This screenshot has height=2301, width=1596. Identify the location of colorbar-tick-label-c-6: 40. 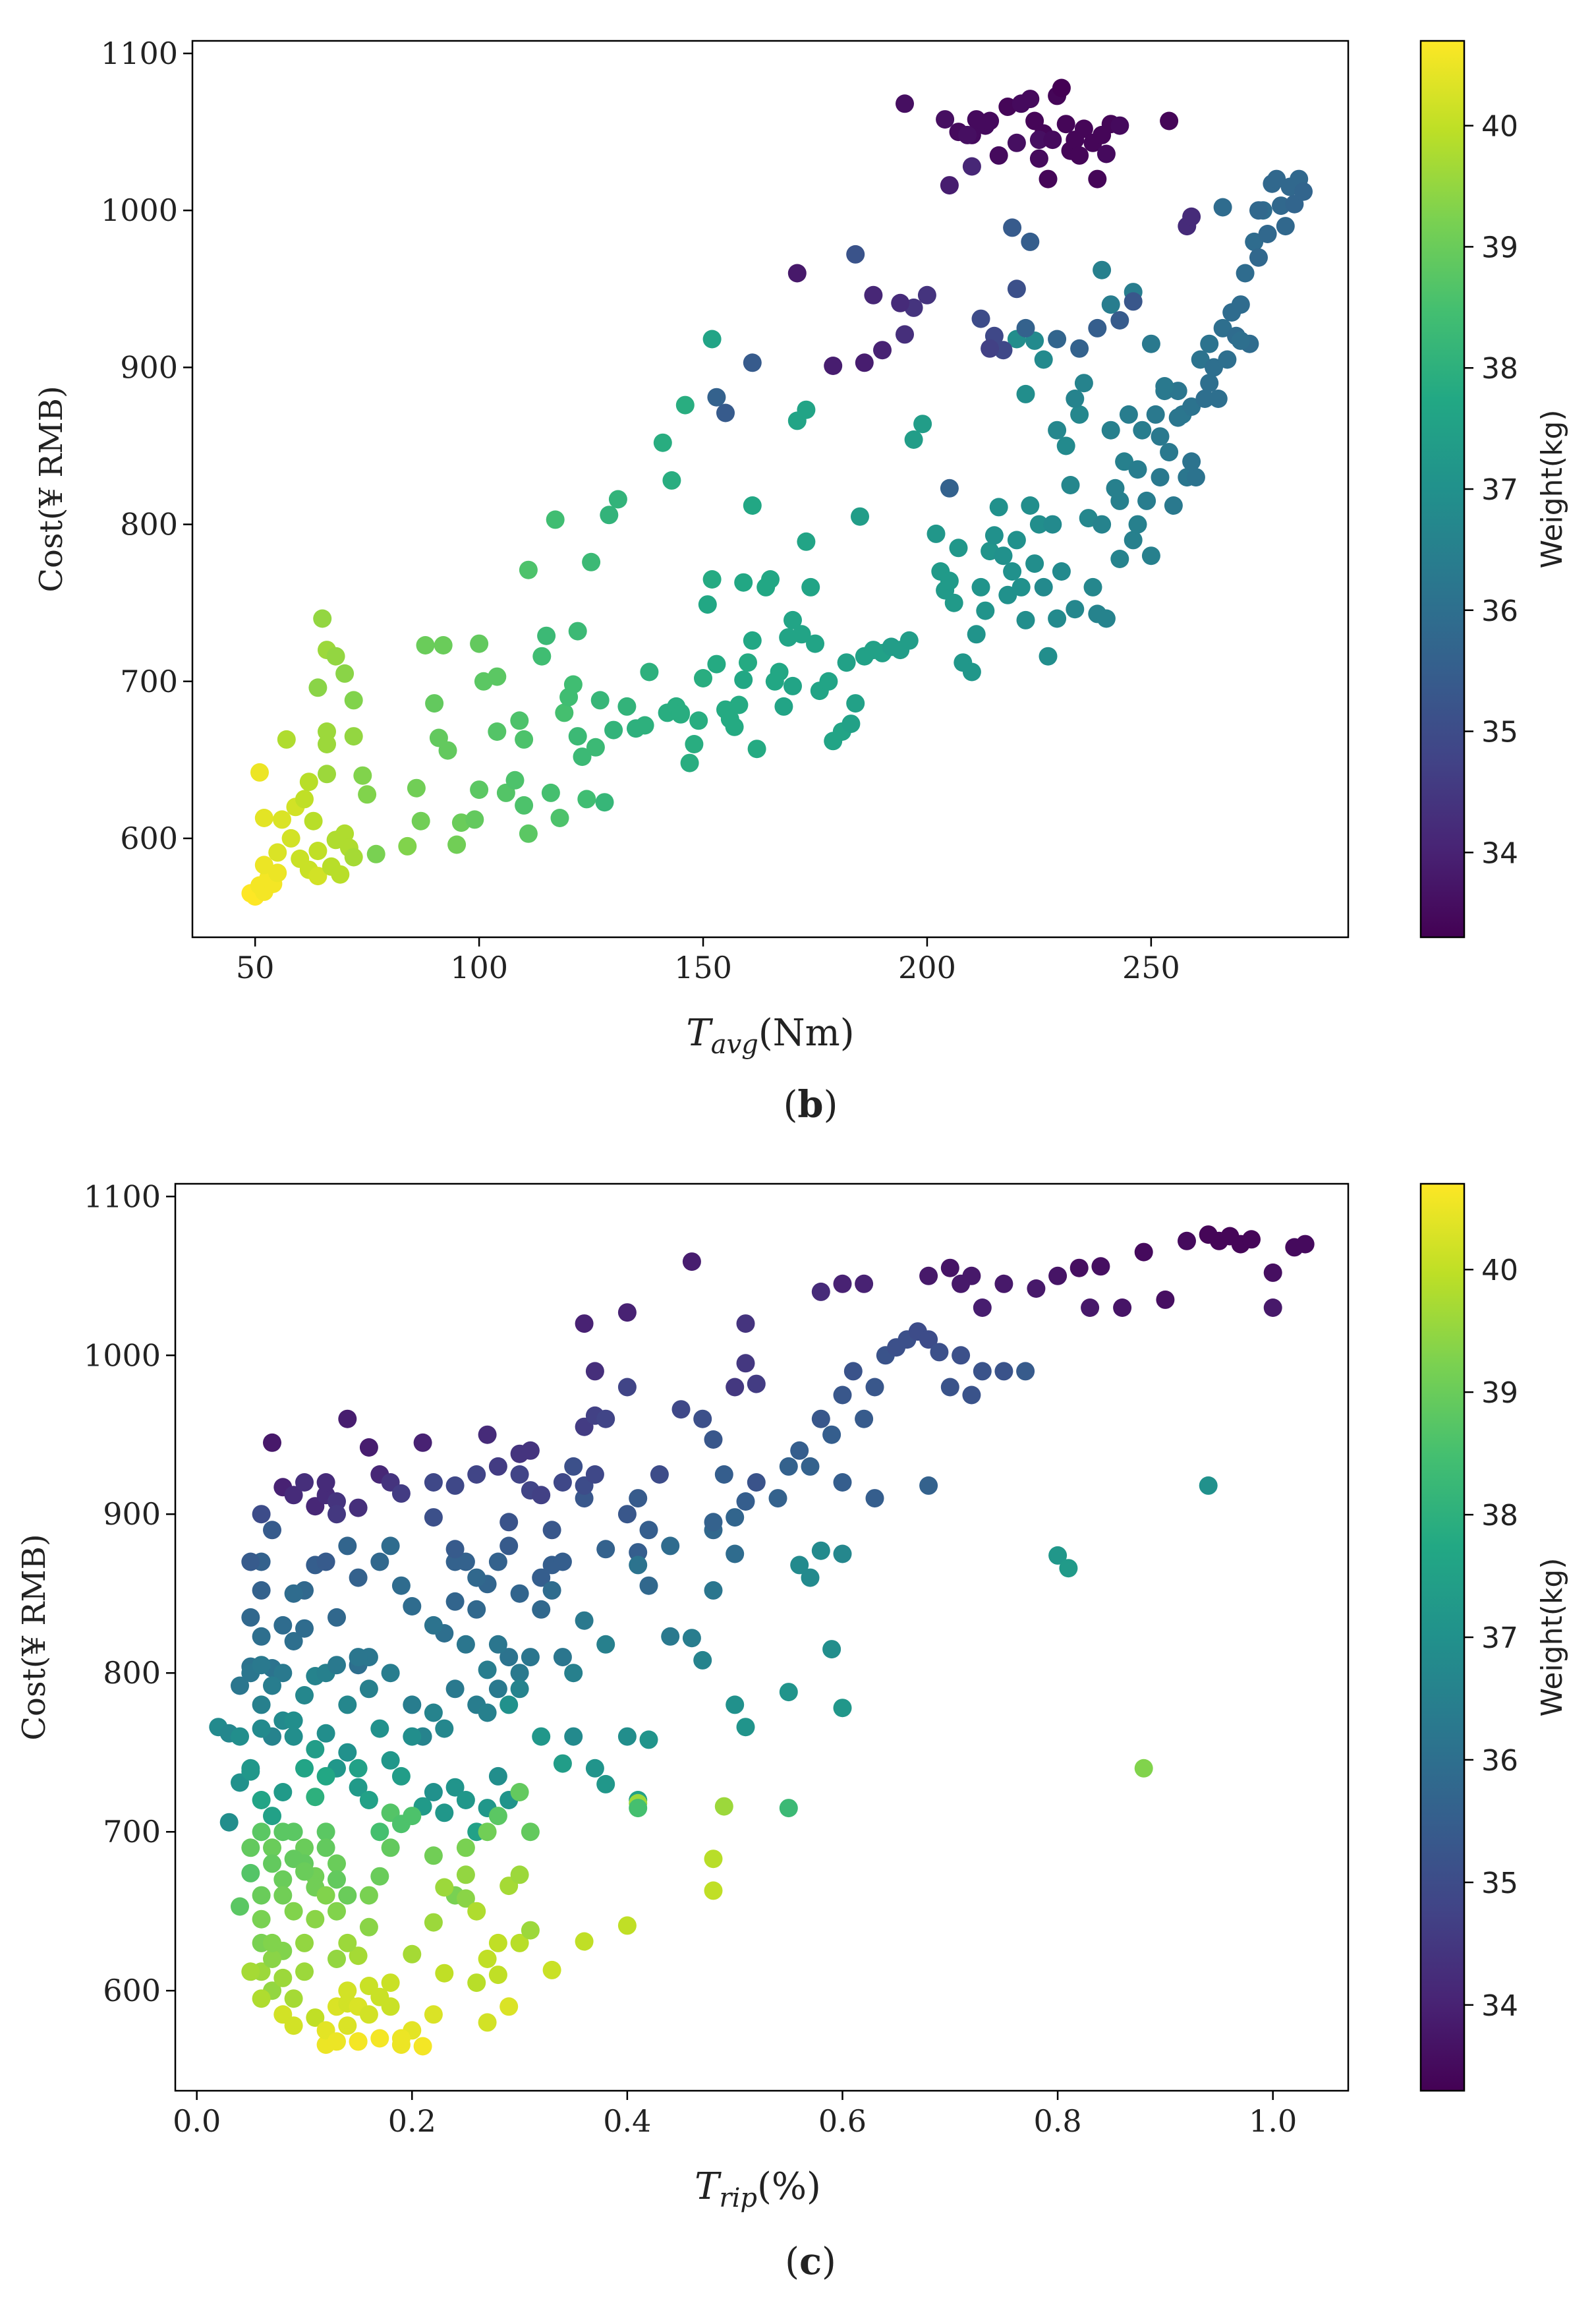
(1499, 1270).